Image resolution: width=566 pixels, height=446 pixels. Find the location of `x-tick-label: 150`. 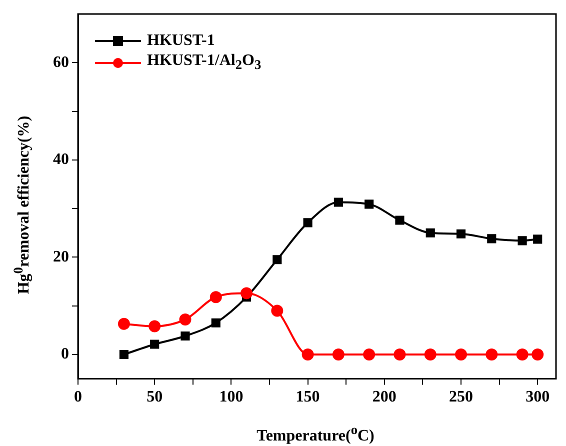

x-tick-label: 150 is located at coordinates (308, 397).